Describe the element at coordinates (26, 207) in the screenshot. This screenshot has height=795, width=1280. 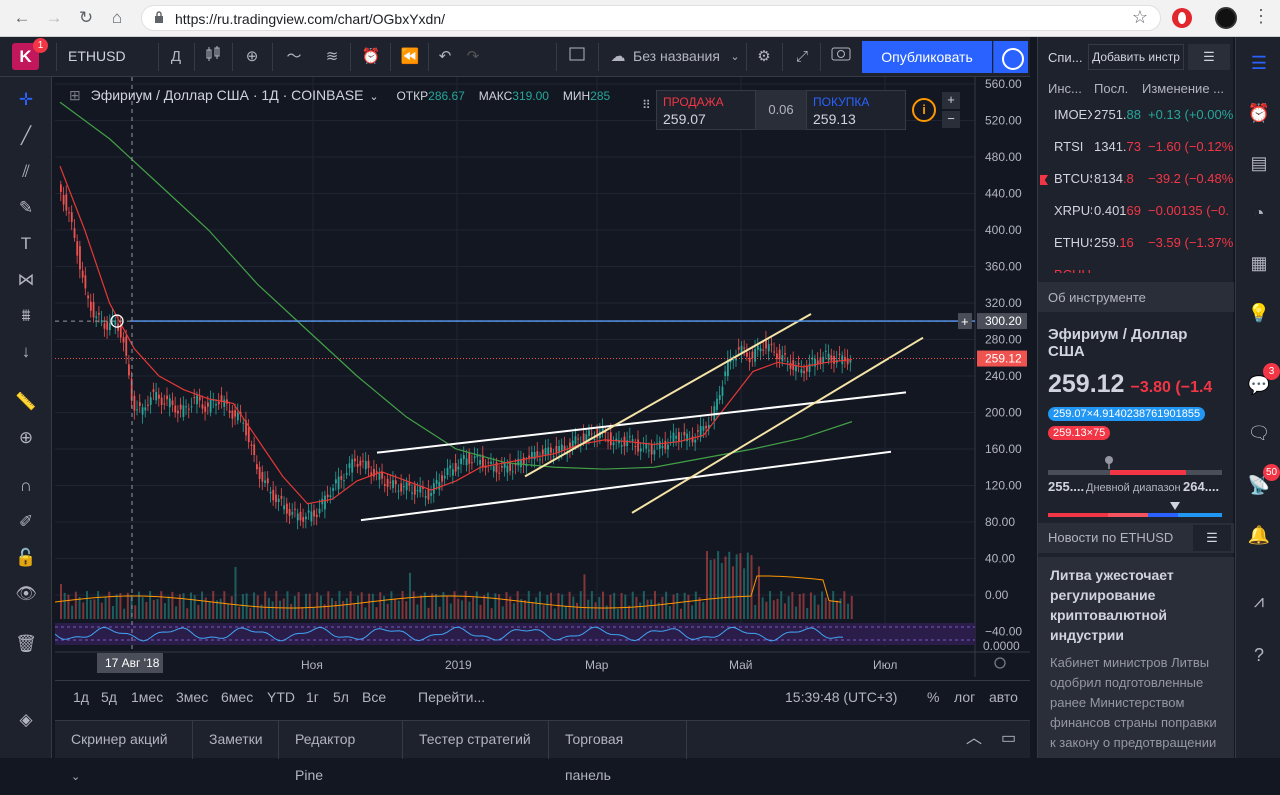
I see `brush-icon: ✎` at that location.